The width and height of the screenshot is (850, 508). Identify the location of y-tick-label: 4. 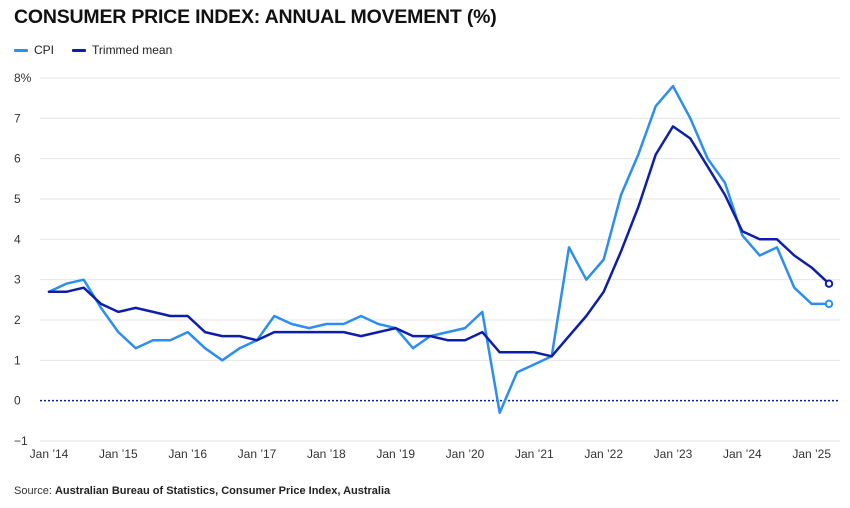
(17, 239).